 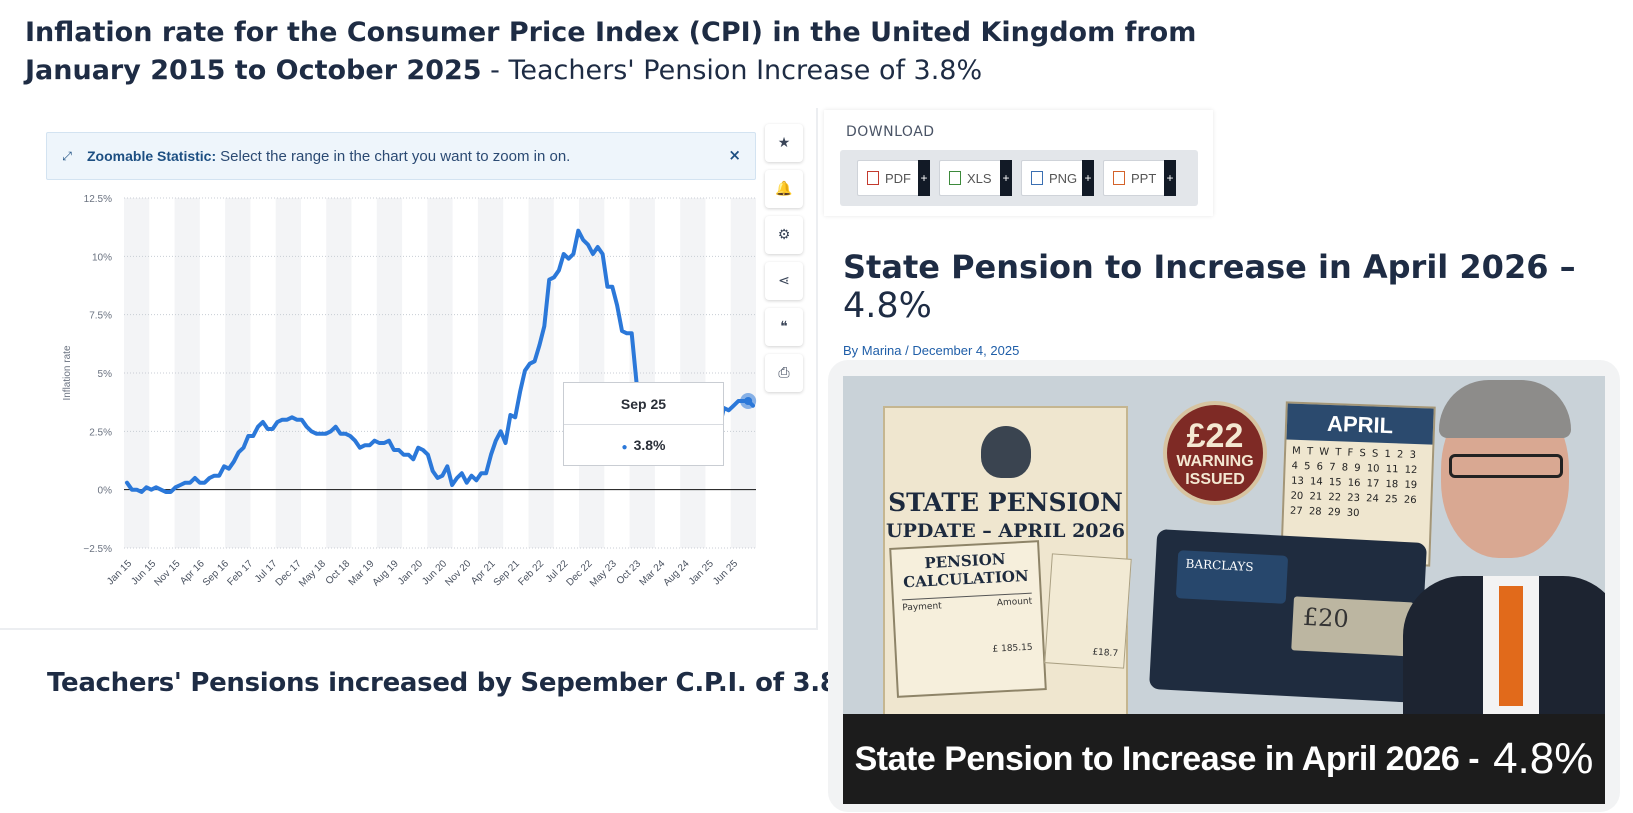 I want to click on x-tick-label: May 18, so click(x=312, y=573).